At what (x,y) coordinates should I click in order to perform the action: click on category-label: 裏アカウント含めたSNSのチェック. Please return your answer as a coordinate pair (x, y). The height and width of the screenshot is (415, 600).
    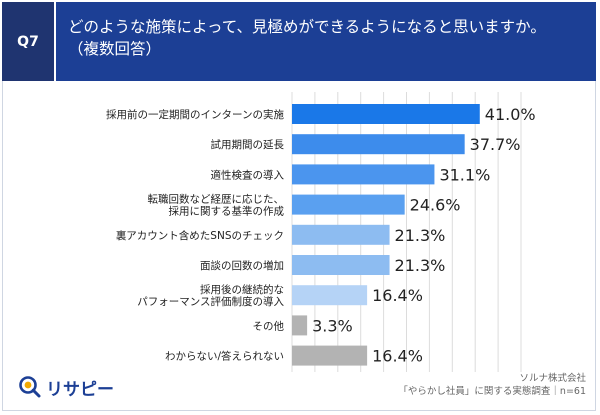
    Looking at the image, I should click on (200, 235).